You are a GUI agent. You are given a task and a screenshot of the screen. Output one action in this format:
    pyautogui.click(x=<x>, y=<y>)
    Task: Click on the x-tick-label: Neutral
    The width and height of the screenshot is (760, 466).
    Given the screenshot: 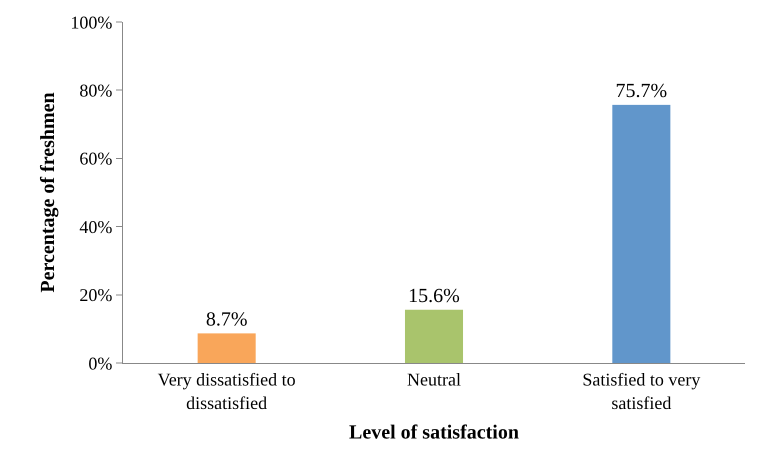 What is the action you would take?
    pyautogui.click(x=434, y=380)
    